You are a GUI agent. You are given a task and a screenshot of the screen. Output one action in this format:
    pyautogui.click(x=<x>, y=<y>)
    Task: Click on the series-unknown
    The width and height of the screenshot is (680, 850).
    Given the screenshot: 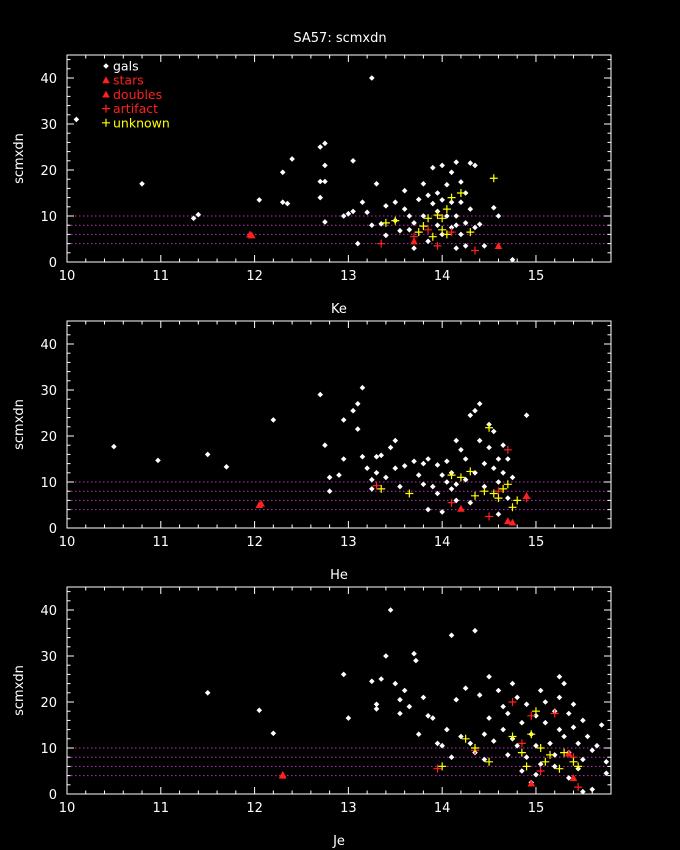 What is the action you would take?
    pyautogui.click(x=510, y=740)
    